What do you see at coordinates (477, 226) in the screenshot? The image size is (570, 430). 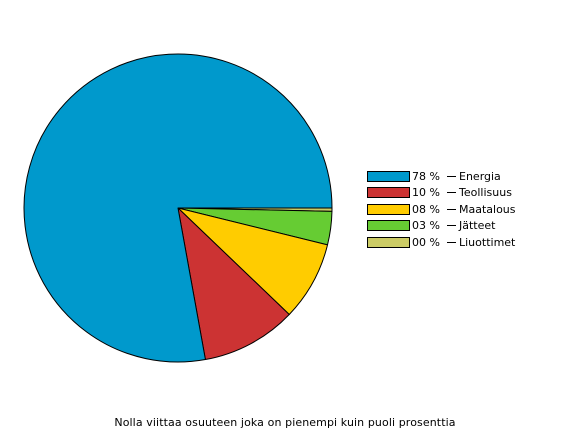 I see `legend-label: Jätteet` at bounding box center [477, 226].